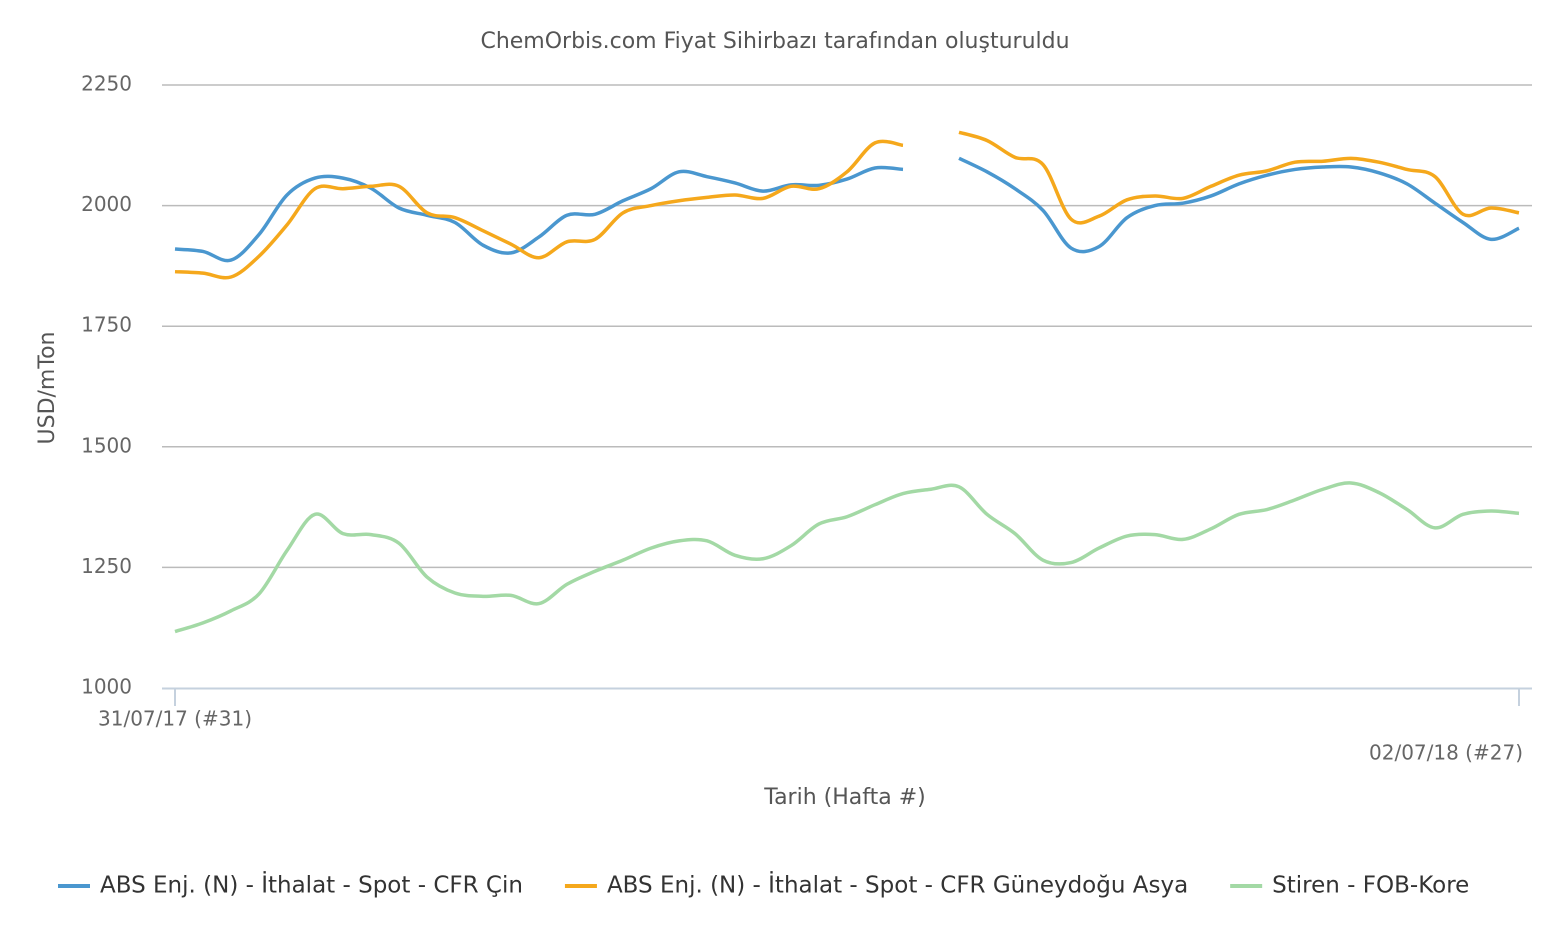 Image resolution: width=1552 pixels, height=934 pixels. I want to click on y-axis-label: USD/mTon, so click(47, 388).